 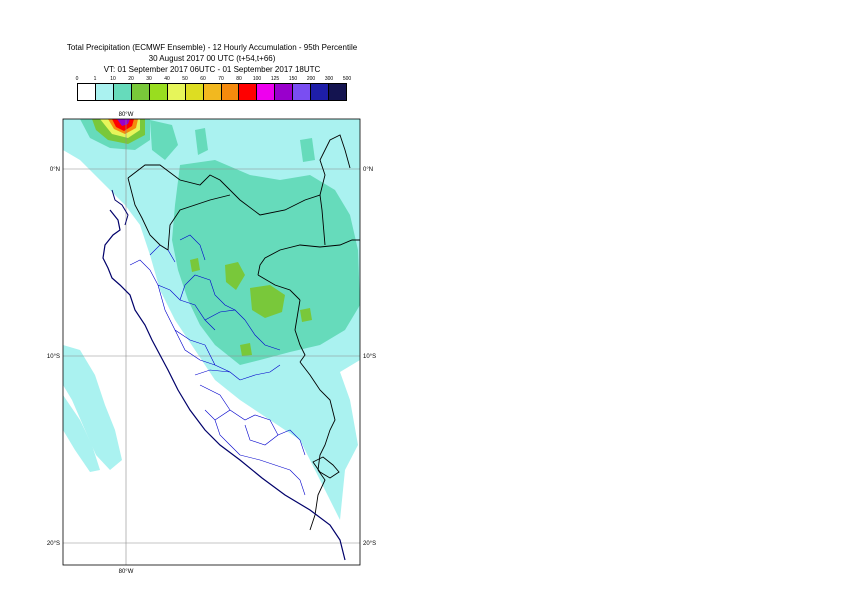 I want to click on lat-label-left-20s: 20°S, so click(x=53, y=544).